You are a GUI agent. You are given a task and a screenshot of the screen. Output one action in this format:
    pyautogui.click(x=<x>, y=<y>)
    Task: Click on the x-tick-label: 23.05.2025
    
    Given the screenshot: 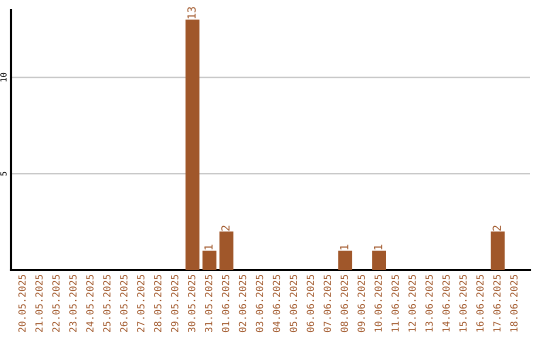 What is the action you would take?
    pyautogui.click(x=73, y=303)
    